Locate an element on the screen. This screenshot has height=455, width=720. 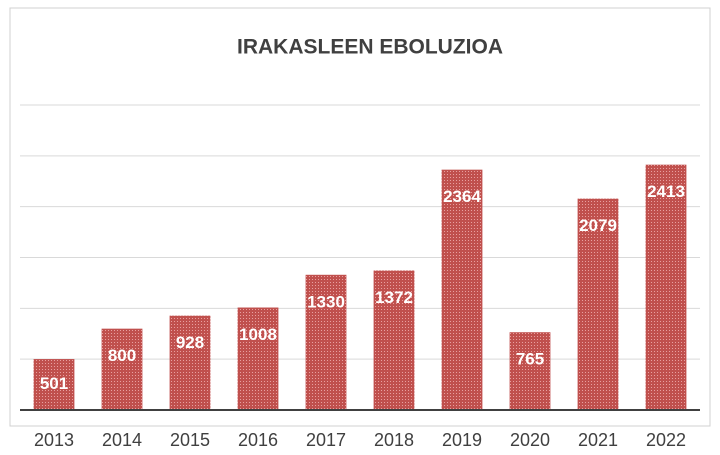
x-tick-label: 2015 is located at coordinates (190, 440).